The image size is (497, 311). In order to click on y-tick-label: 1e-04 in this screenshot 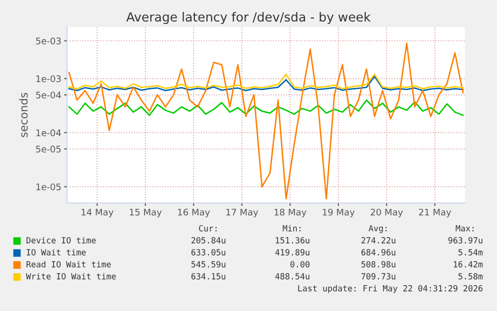, I will do `click(48, 132)`.